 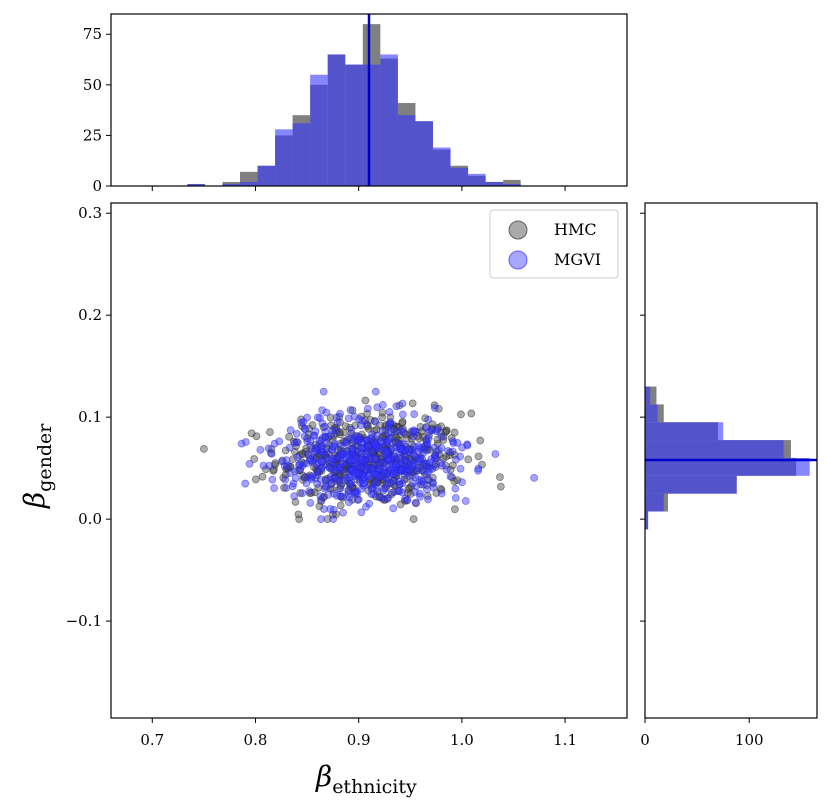 I want to click on top-histogram-y-tick-label: 0, so click(x=97, y=186).